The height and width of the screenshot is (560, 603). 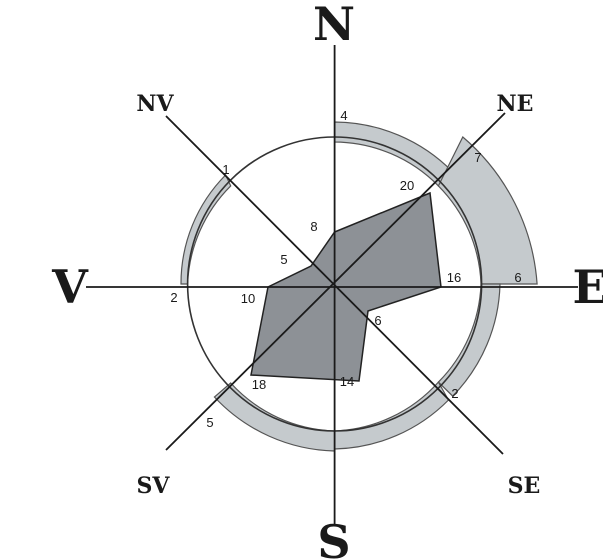 What do you see at coordinates (587, 287) in the screenshot?
I see `label-east: E` at bounding box center [587, 287].